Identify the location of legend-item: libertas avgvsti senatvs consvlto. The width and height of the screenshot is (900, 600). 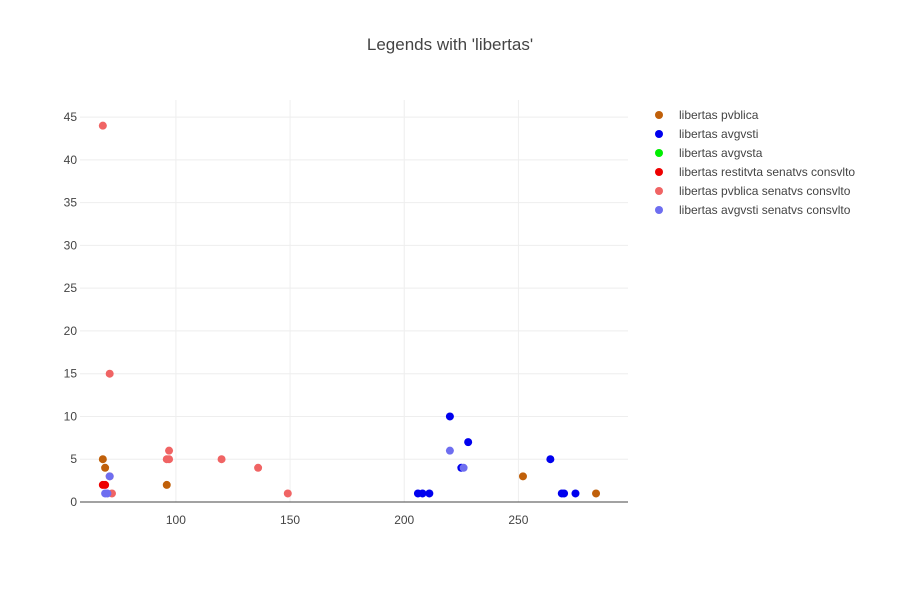
(753, 210).